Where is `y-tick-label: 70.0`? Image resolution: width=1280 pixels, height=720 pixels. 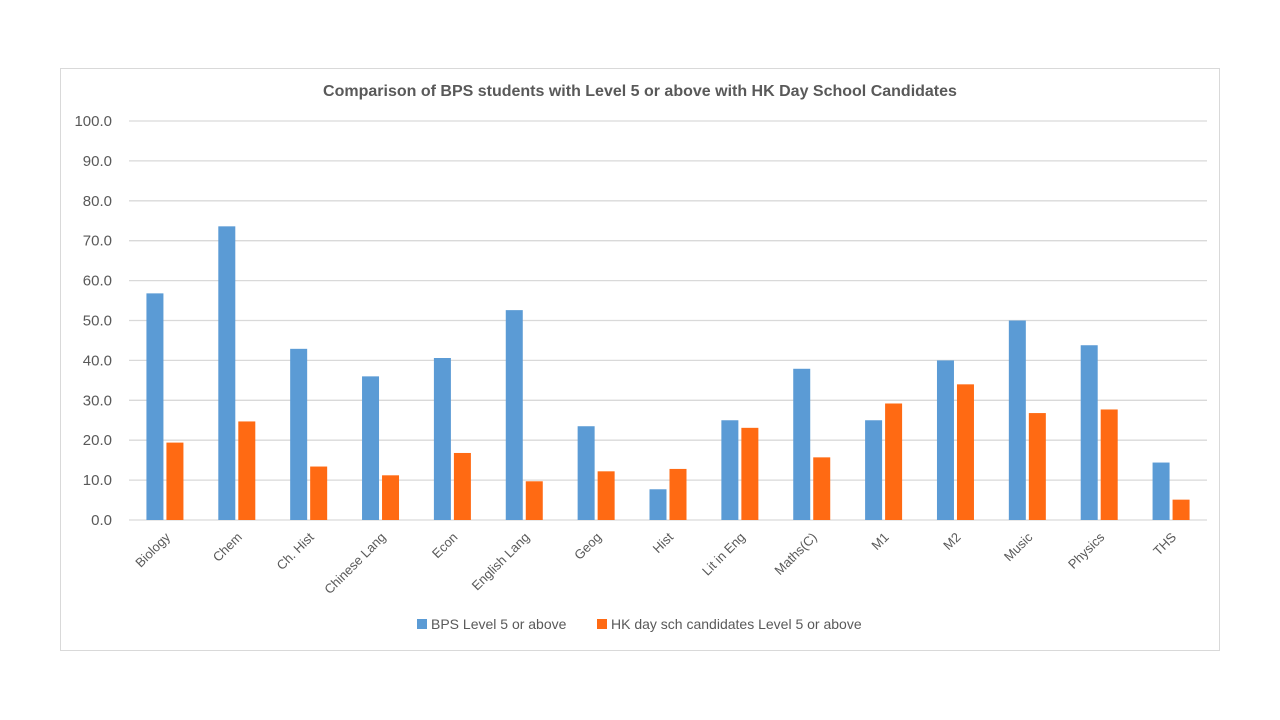 y-tick-label: 70.0 is located at coordinates (97, 241).